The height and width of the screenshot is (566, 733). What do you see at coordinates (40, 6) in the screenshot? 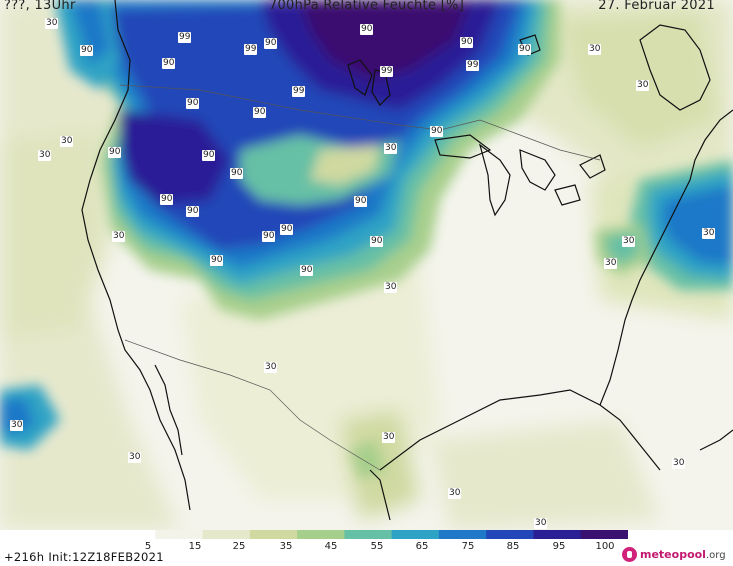
I see `forecast-time-label: ???, 13Uhr` at bounding box center [40, 6].